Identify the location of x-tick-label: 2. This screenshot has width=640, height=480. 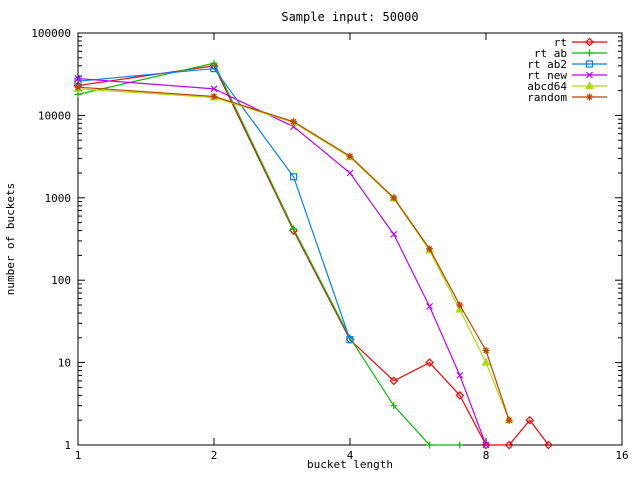
(214, 455).